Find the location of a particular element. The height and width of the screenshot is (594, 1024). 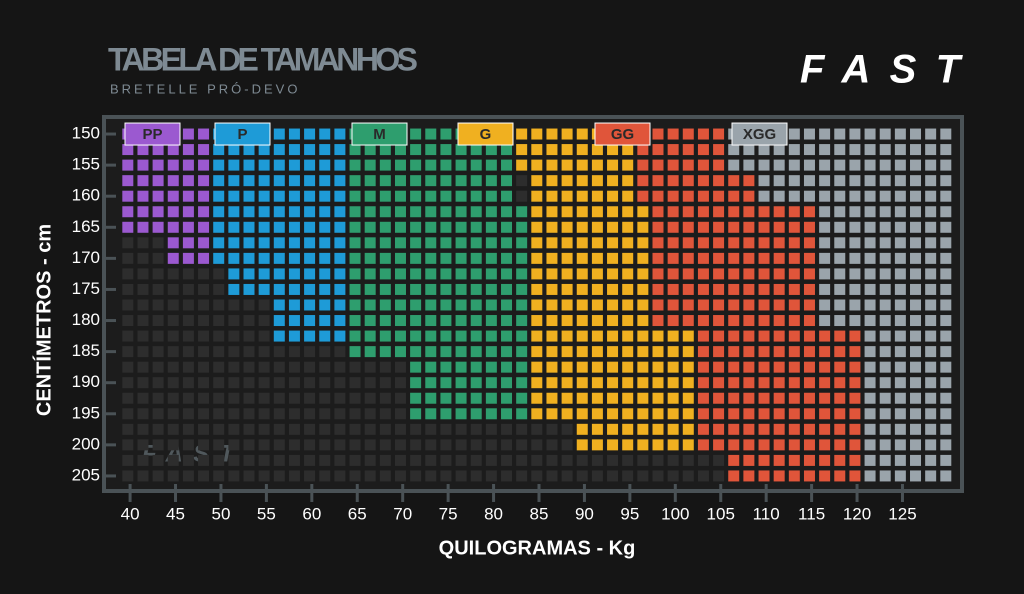

x-tick-label: 65 is located at coordinates (357, 513).